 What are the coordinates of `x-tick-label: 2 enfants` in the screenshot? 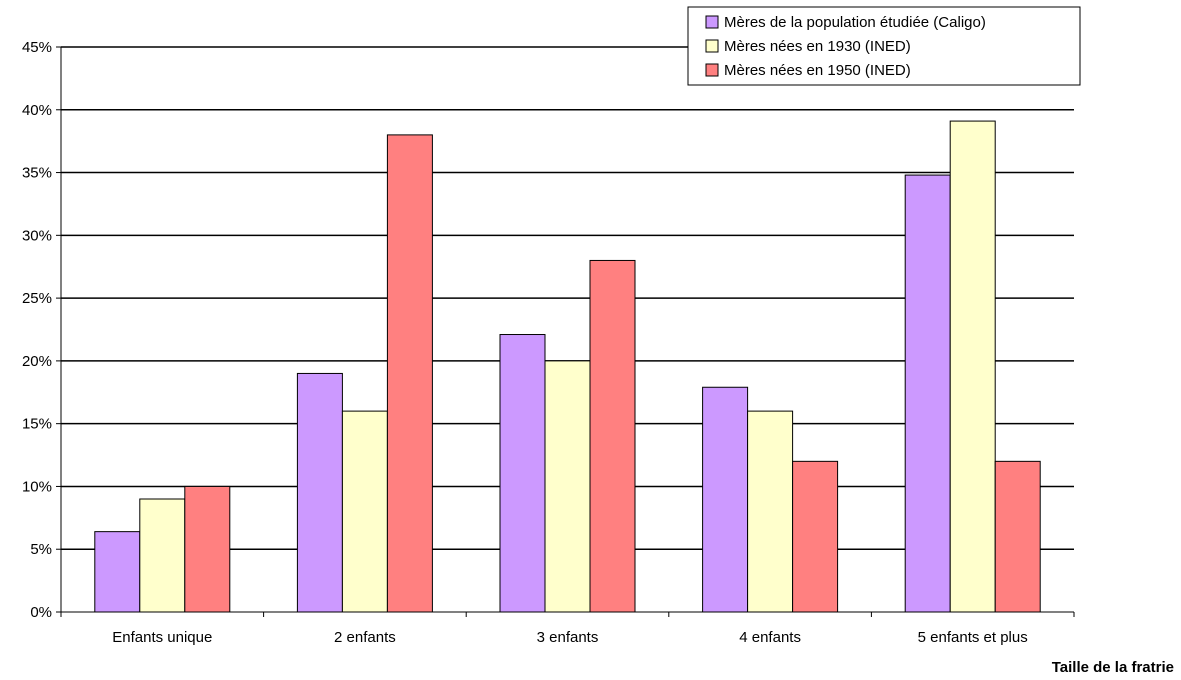 It's located at (365, 637).